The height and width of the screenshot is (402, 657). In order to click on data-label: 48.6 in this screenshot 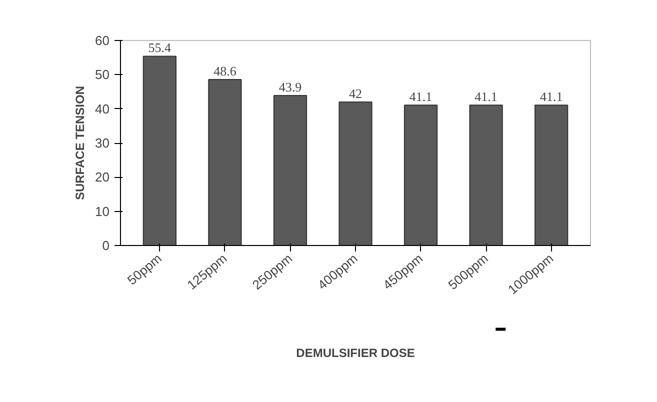, I will do `click(225, 70)`.